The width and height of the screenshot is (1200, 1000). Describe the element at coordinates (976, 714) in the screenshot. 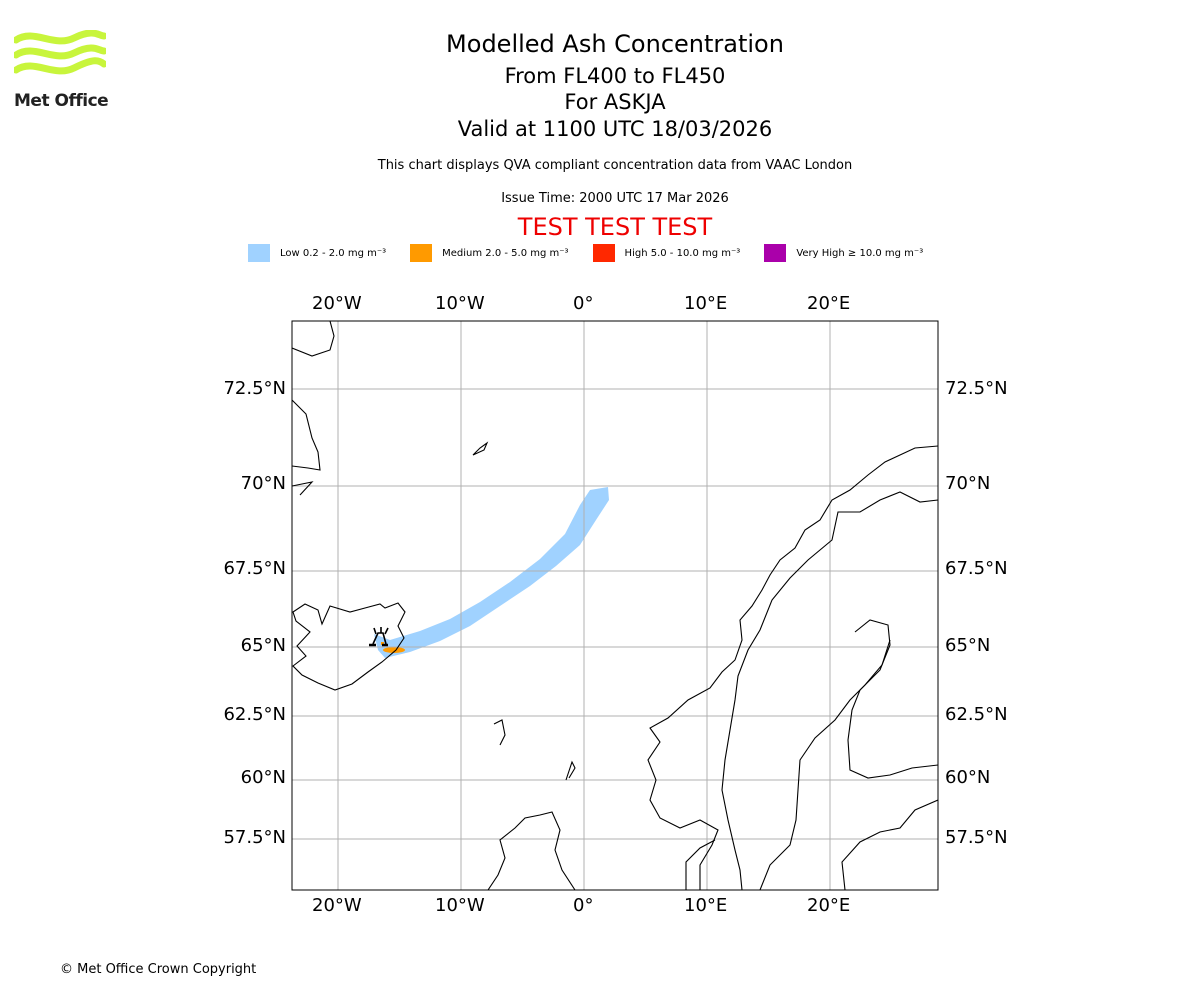

I see `lat-tick-right: 62.5°N` at that location.